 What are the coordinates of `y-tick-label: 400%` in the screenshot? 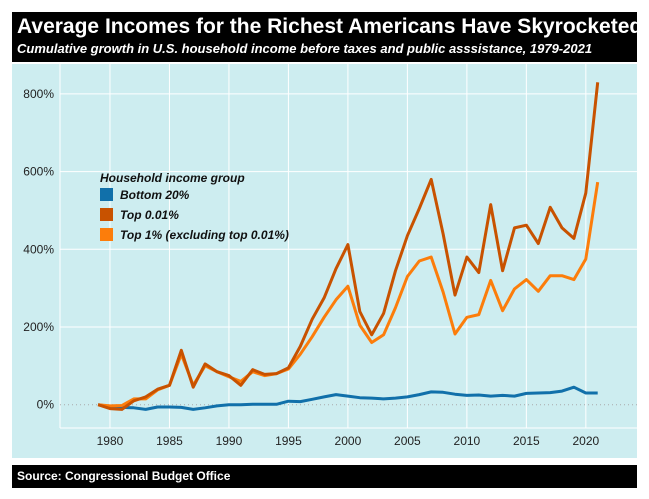 It's located at (38, 249).